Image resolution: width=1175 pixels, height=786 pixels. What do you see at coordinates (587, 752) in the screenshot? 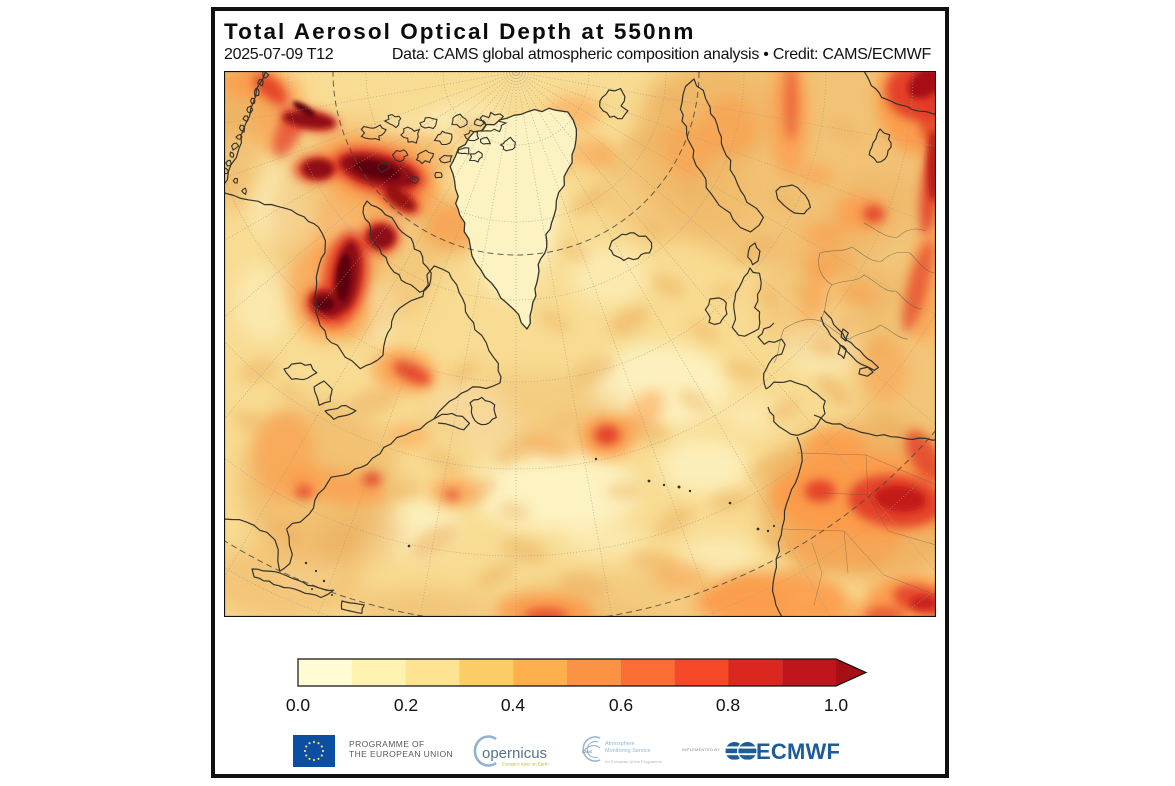
I see `svg-text: CAMS` at bounding box center [587, 752].